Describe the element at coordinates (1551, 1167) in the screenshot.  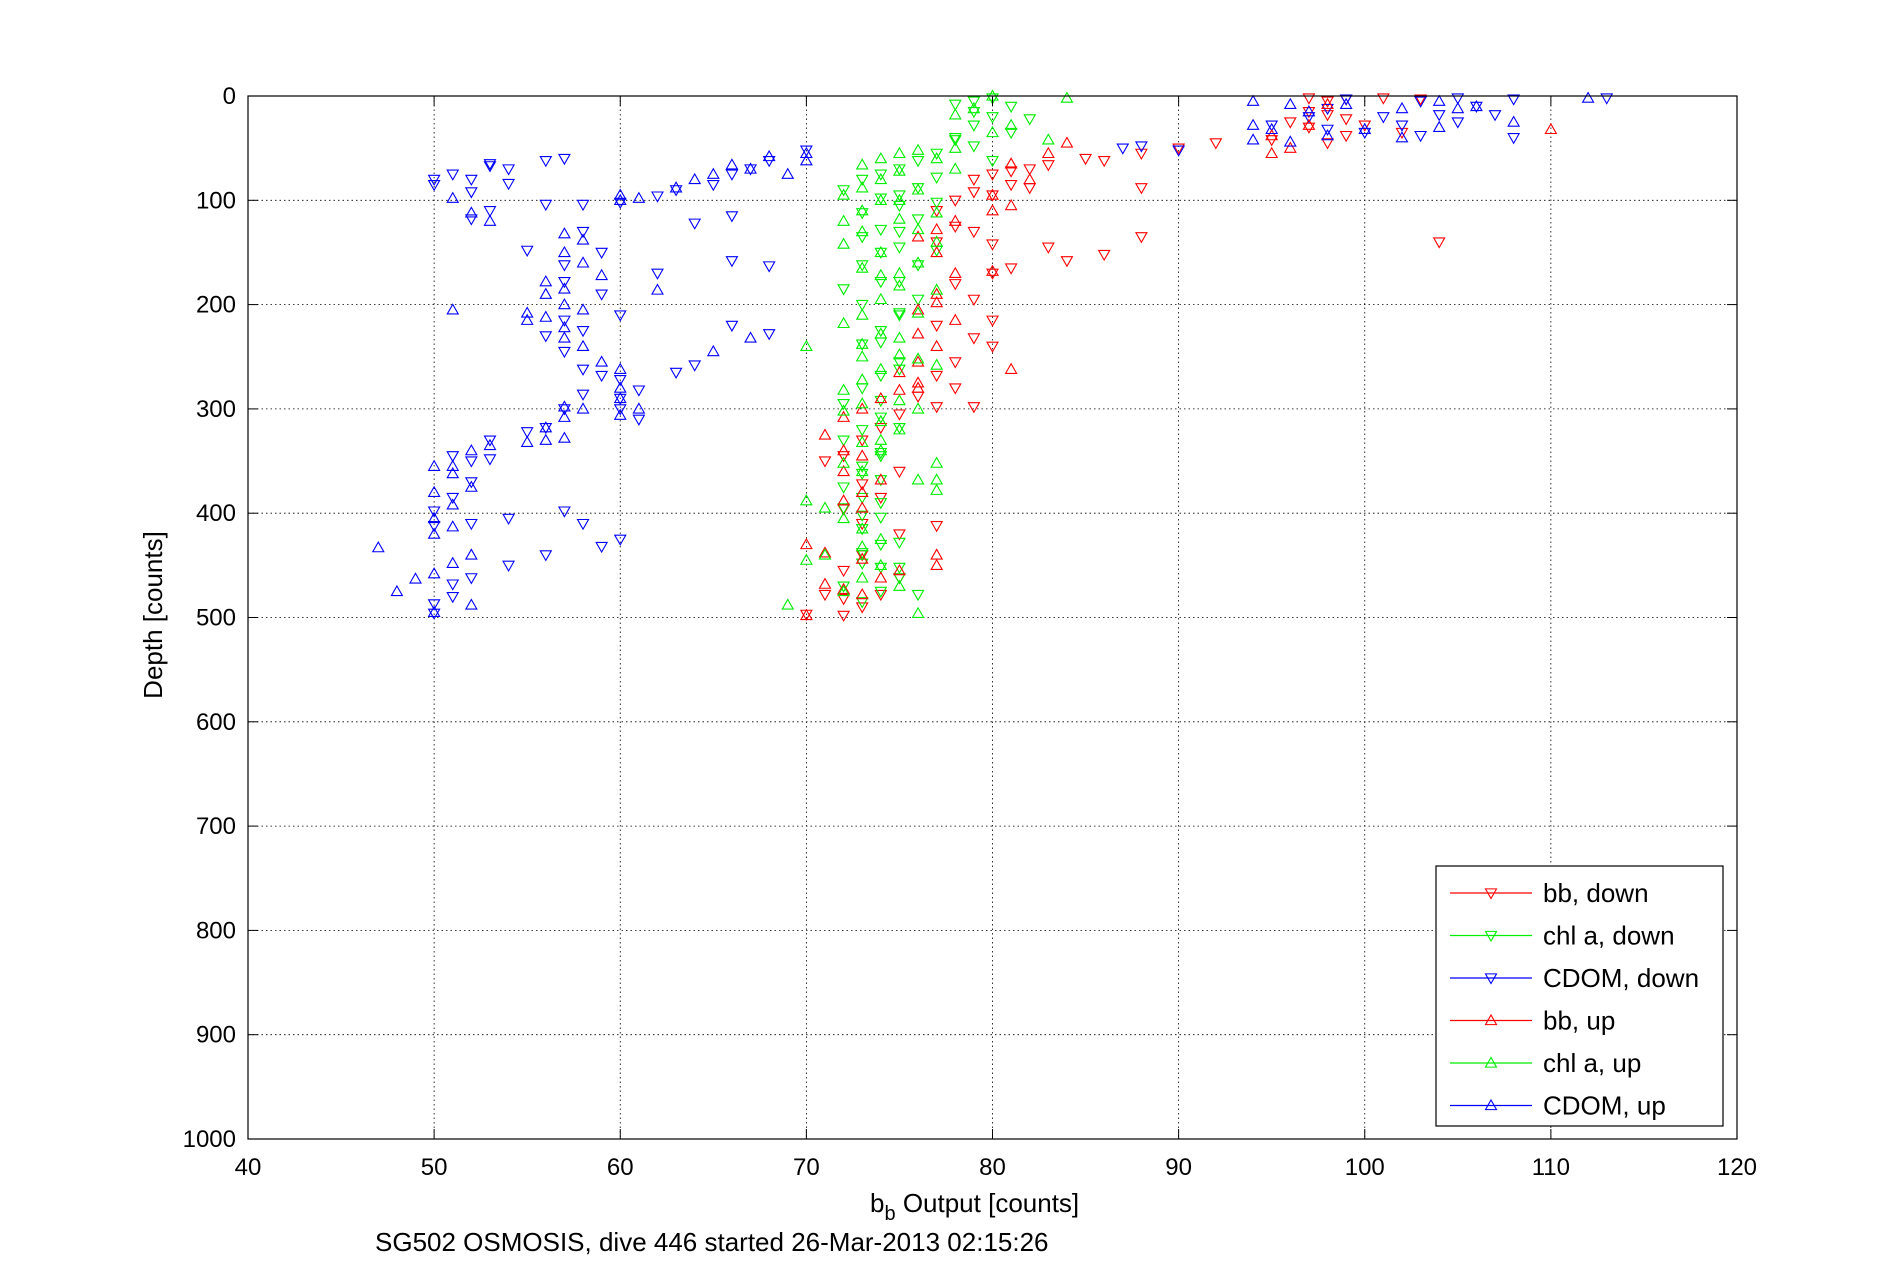
I see `x-tick-label: 110` at that location.